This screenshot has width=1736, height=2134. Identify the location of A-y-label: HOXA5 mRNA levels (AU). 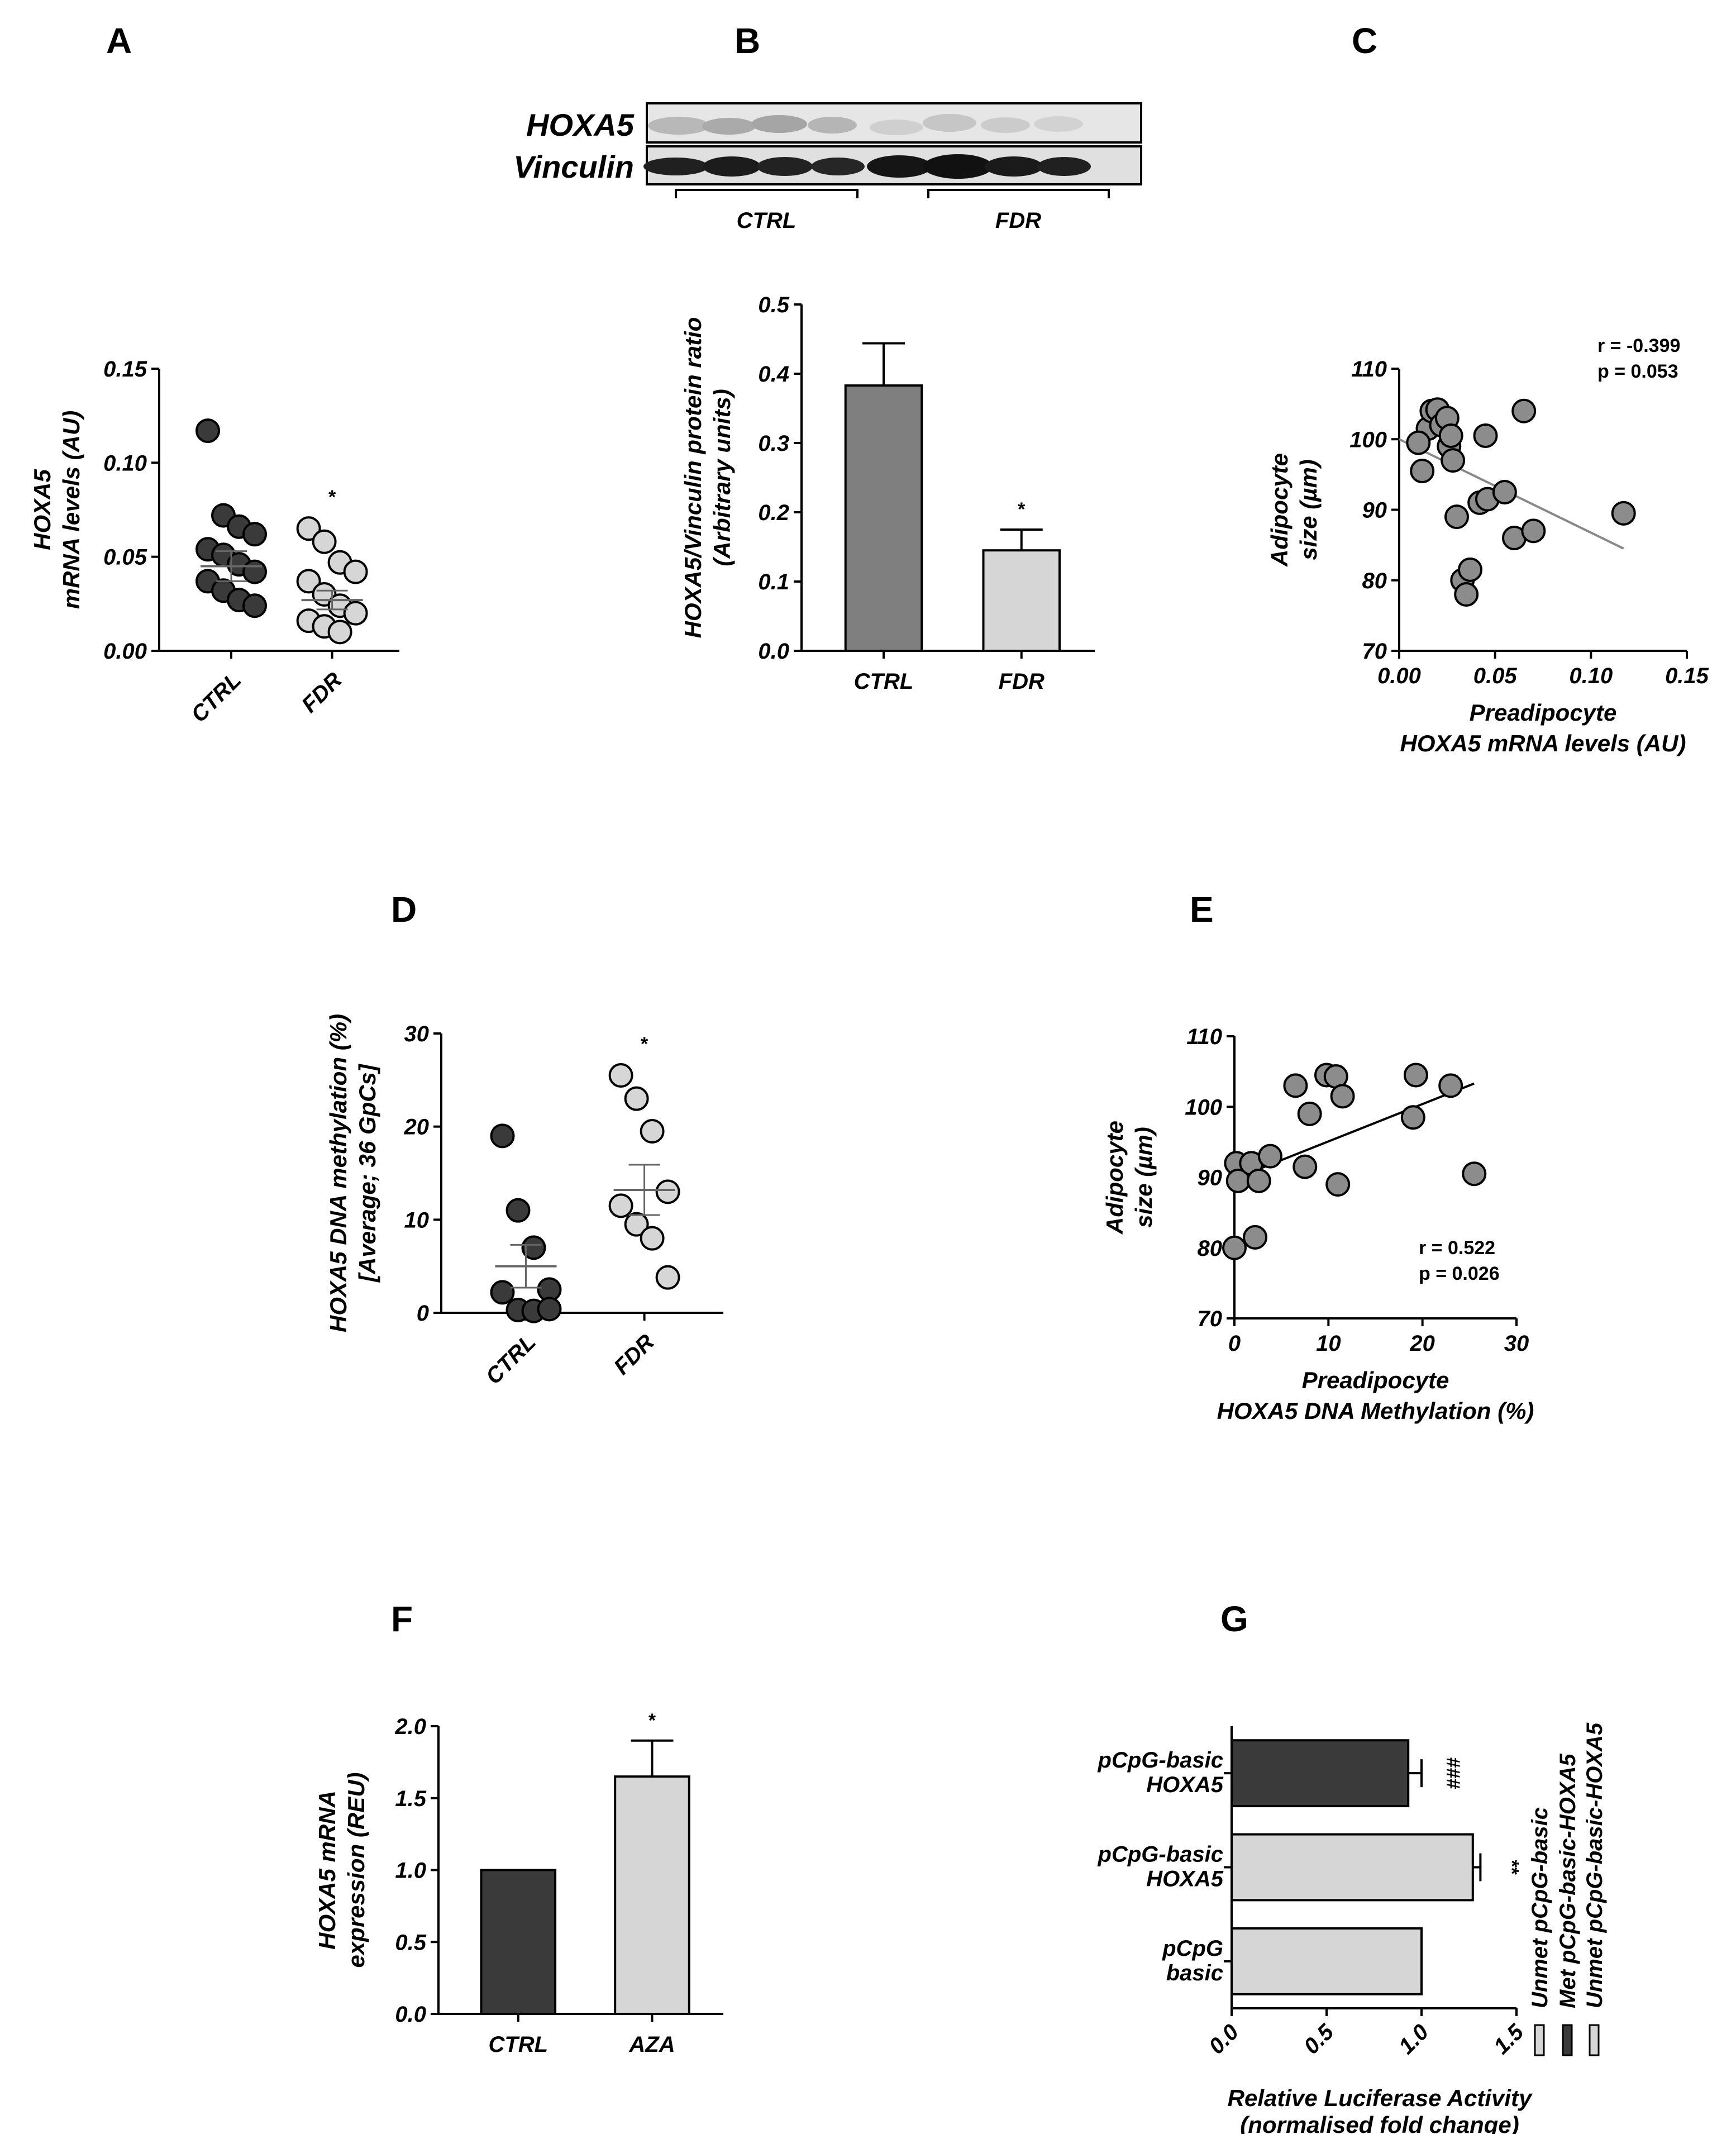
(56, 510).